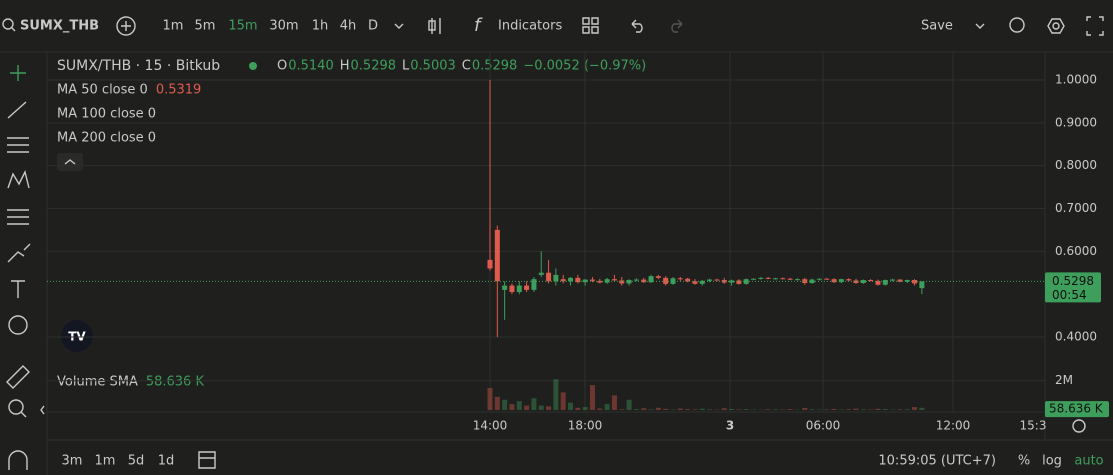 This screenshot has width=1113, height=475. Describe the element at coordinates (72, 461) in the screenshot. I see `range: 3m` at that location.